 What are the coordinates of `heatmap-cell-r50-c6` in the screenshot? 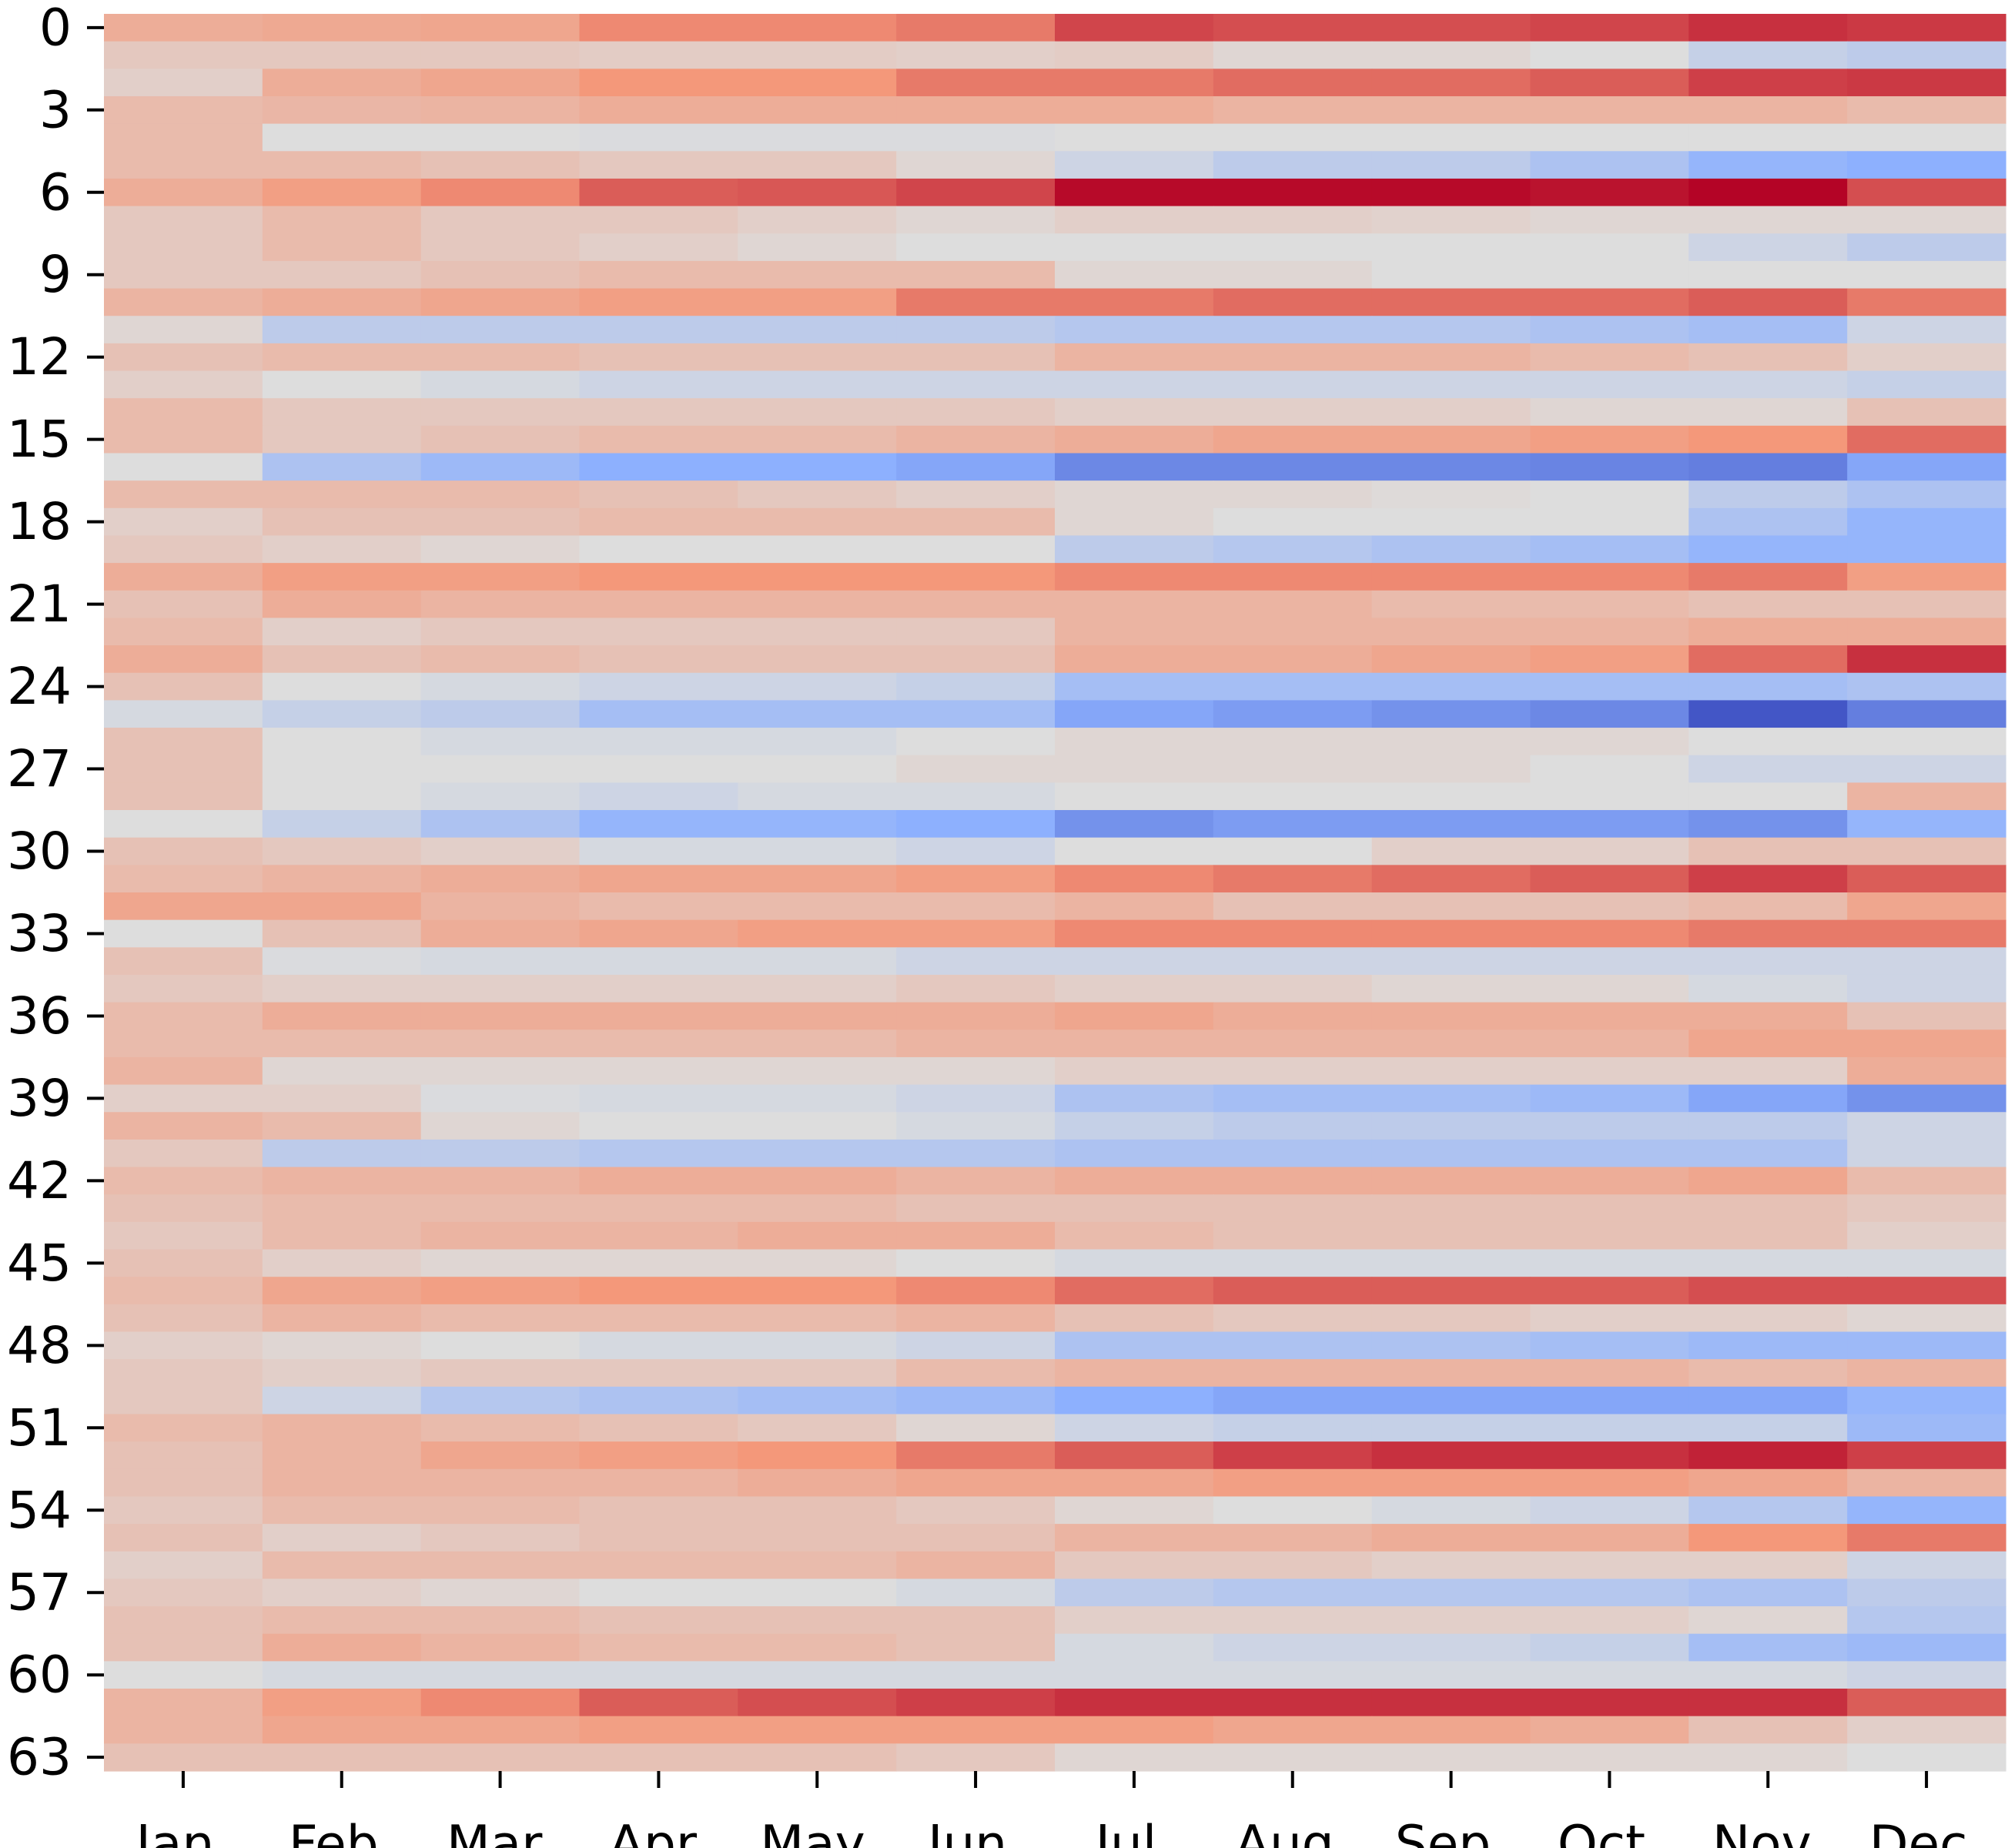 It's located at (1134, 1400).